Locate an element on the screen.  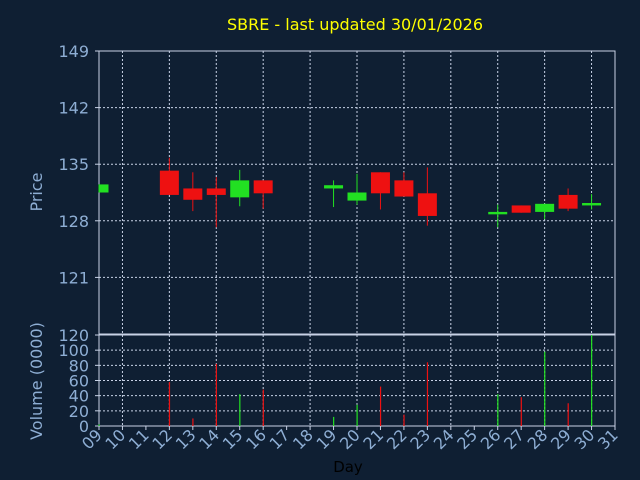
x-axis-label: Day is located at coordinates (348, 467).